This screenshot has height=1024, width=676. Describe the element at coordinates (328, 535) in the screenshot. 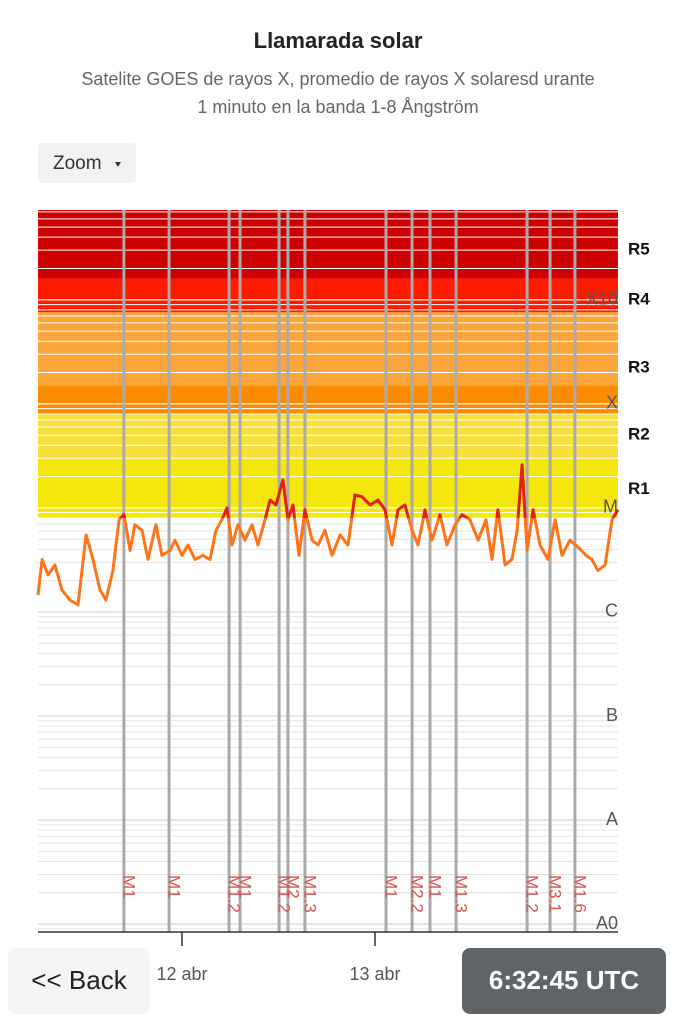

I see `series-line` at that location.